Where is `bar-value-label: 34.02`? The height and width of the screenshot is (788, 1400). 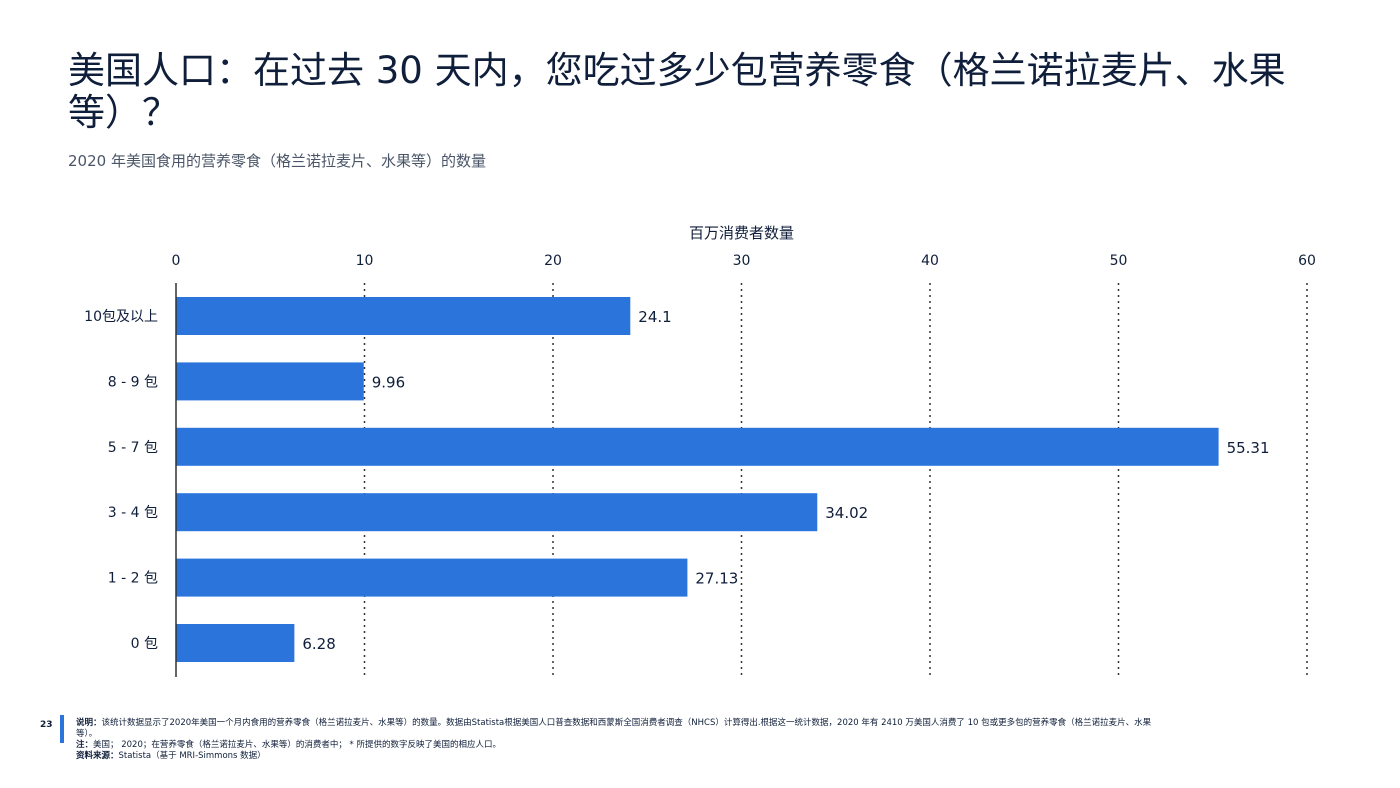 bar-value-label: 34.02 is located at coordinates (846, 513).